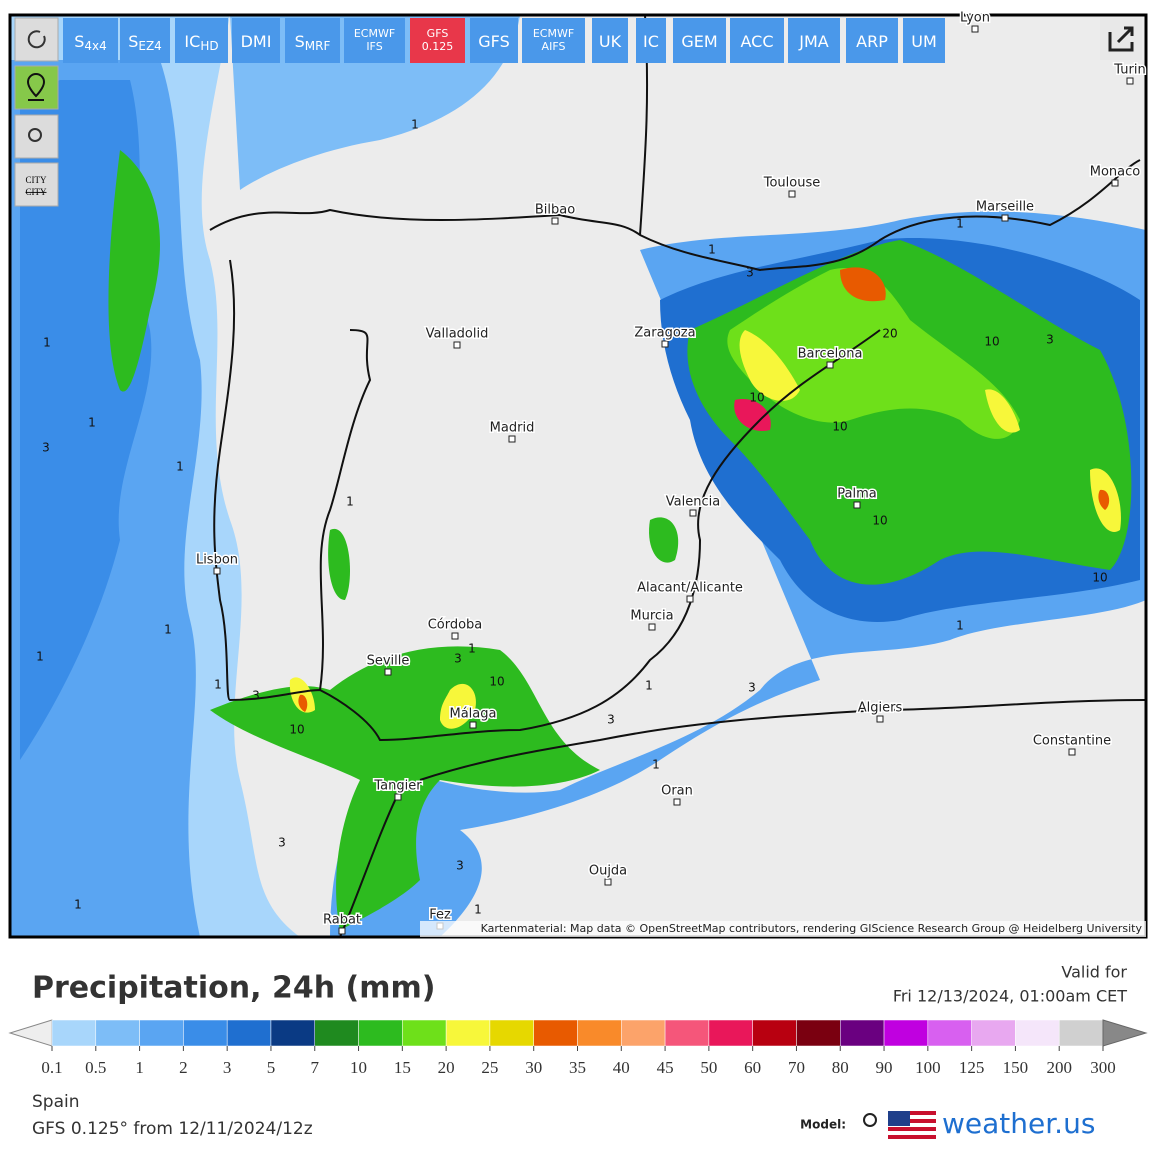 This screenshot has height=1161, width=1156. Describe the element at coordinates (693, 502) in the screenshot. I see `city-label: Valencia` at that location.